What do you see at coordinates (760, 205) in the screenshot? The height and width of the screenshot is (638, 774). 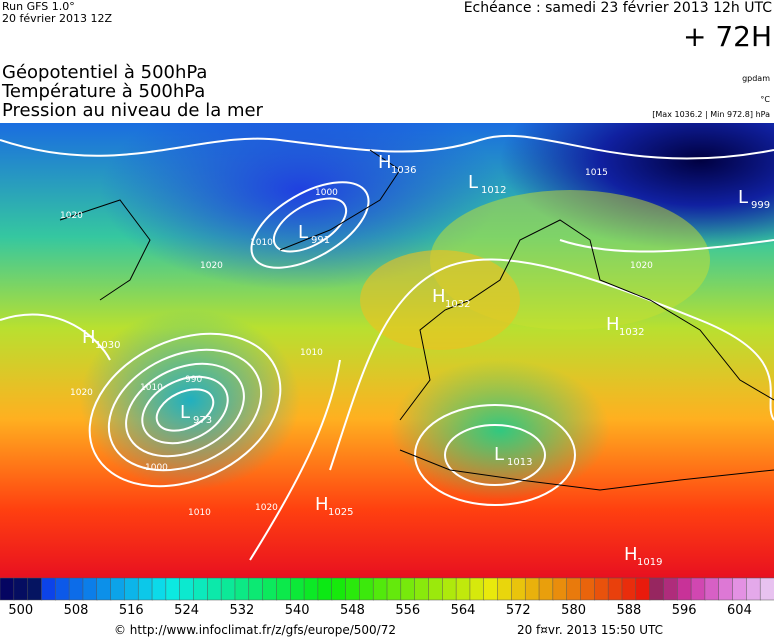 I see `center-value: 999` at bounding box center [760, 205].